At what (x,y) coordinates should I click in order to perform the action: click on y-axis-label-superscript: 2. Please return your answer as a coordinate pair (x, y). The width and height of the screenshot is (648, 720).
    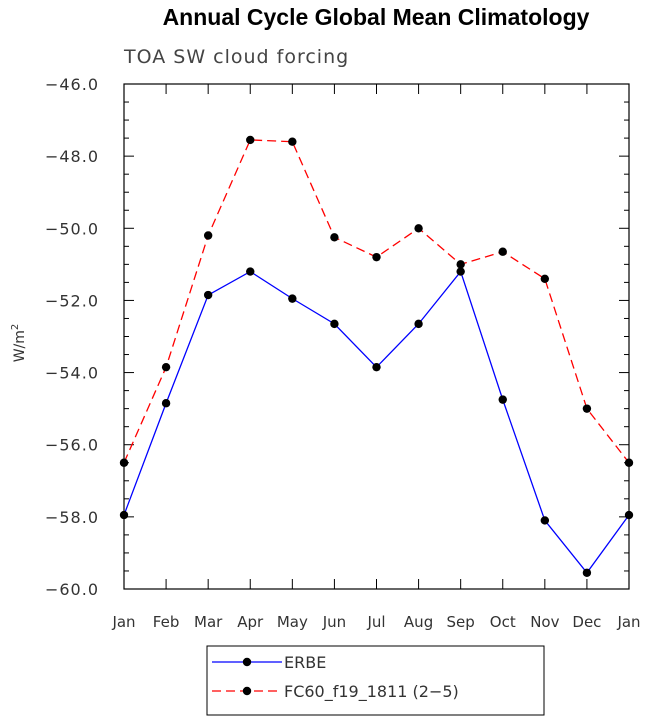
    Looking at the image, I should click on (15, 327).